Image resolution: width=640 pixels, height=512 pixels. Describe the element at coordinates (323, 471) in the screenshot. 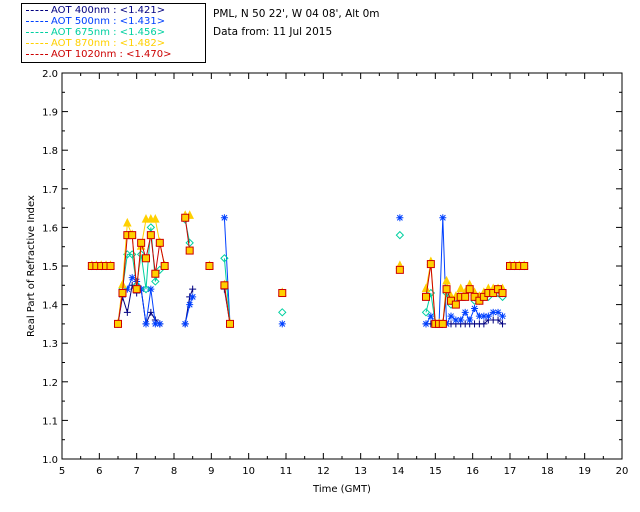

I see `x-tick-label: 12` at that location.